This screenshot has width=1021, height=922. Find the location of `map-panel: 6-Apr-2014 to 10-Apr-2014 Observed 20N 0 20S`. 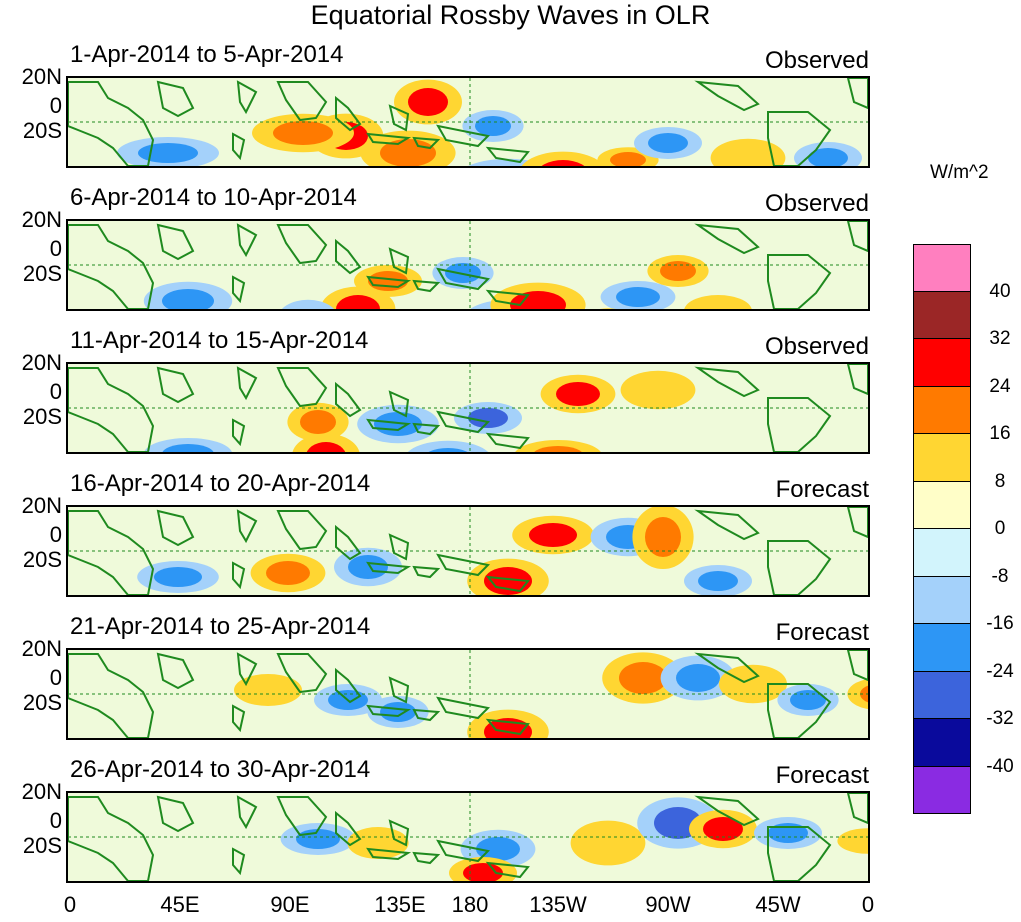

map-panel: 6-Apr-2014 to 10-Apr-2014 Observed 20N 0 20S is located at coordinates (450, 256).